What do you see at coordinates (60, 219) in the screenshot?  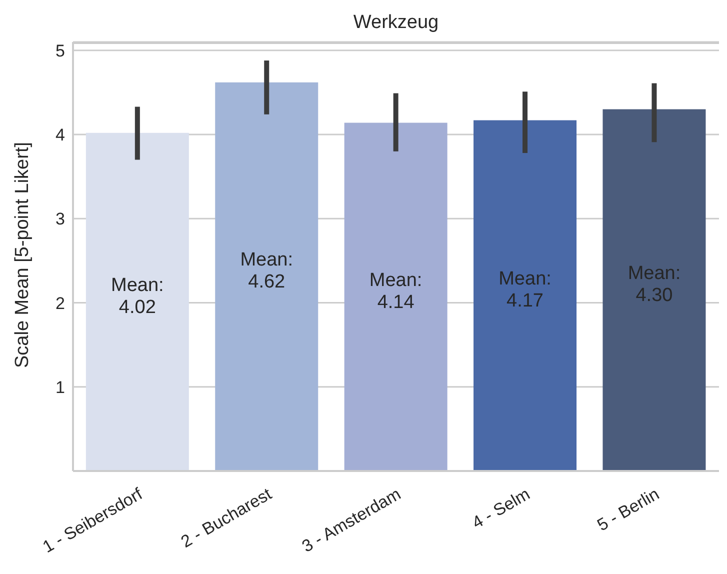 I see `y-tick-label: 3` at bounding box center [60, 219].